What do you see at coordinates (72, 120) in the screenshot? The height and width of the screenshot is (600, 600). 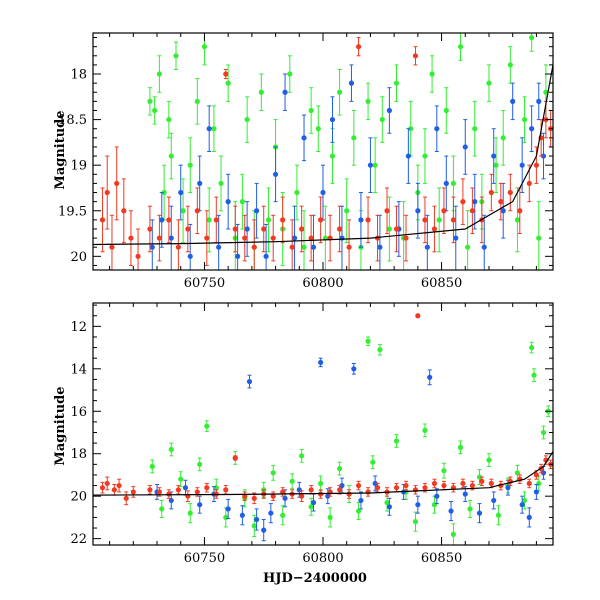 I see `y-tick-label: 18.5` at bounding box center [72, 120].